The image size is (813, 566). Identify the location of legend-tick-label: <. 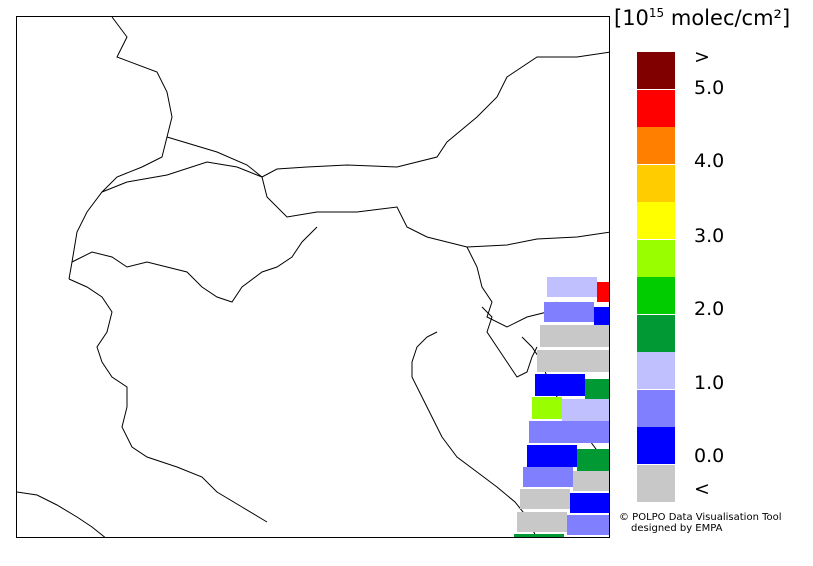
(702, 489).